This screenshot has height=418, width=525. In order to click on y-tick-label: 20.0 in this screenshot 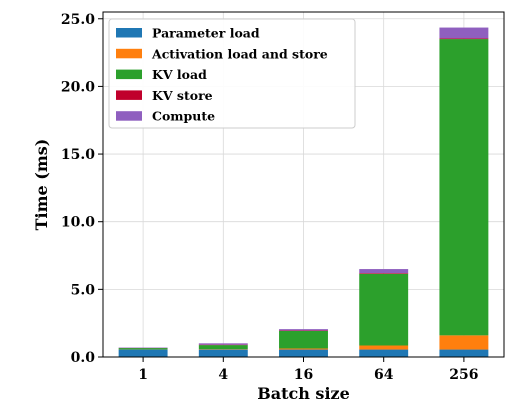, I will do `click(78, 87)`.